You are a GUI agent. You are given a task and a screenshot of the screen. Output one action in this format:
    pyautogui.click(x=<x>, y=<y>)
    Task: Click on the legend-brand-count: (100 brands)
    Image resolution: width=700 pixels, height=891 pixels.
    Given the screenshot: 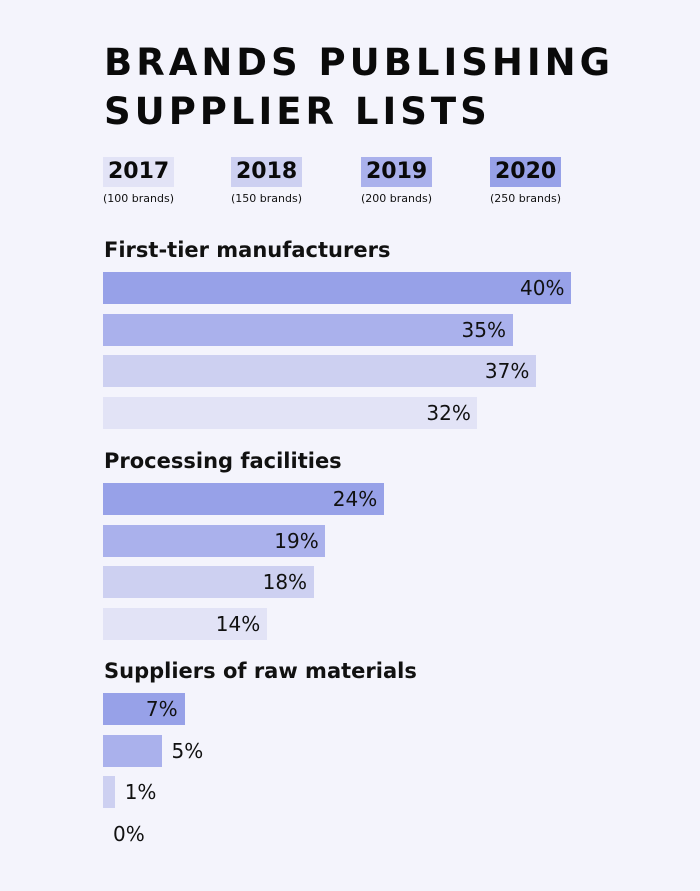 What is the action you would take?
    pyautogui.click(x=139, y=198)
    